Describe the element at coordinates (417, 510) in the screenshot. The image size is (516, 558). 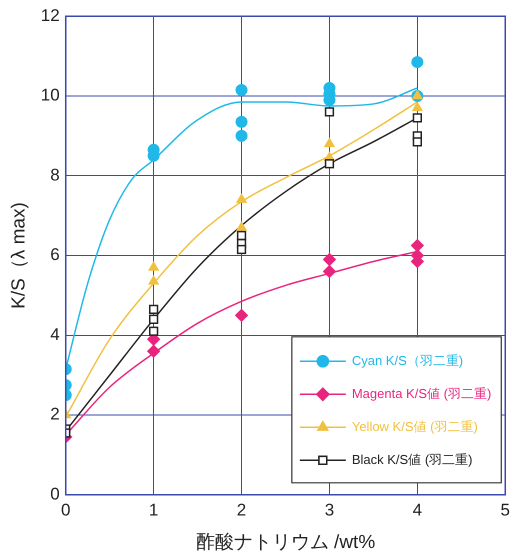
I see `x-tick-label: 4` at that location.